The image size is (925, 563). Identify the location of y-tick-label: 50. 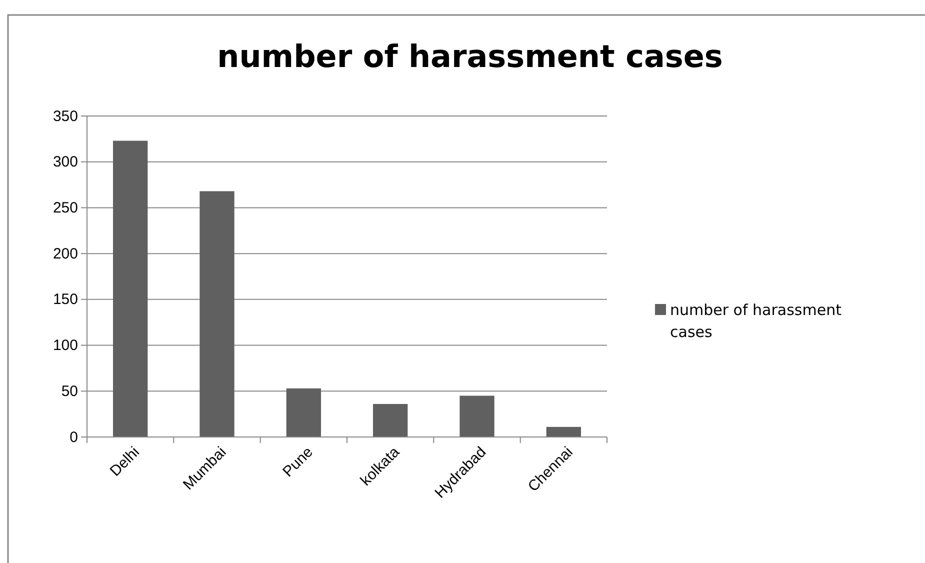
(69, 391).